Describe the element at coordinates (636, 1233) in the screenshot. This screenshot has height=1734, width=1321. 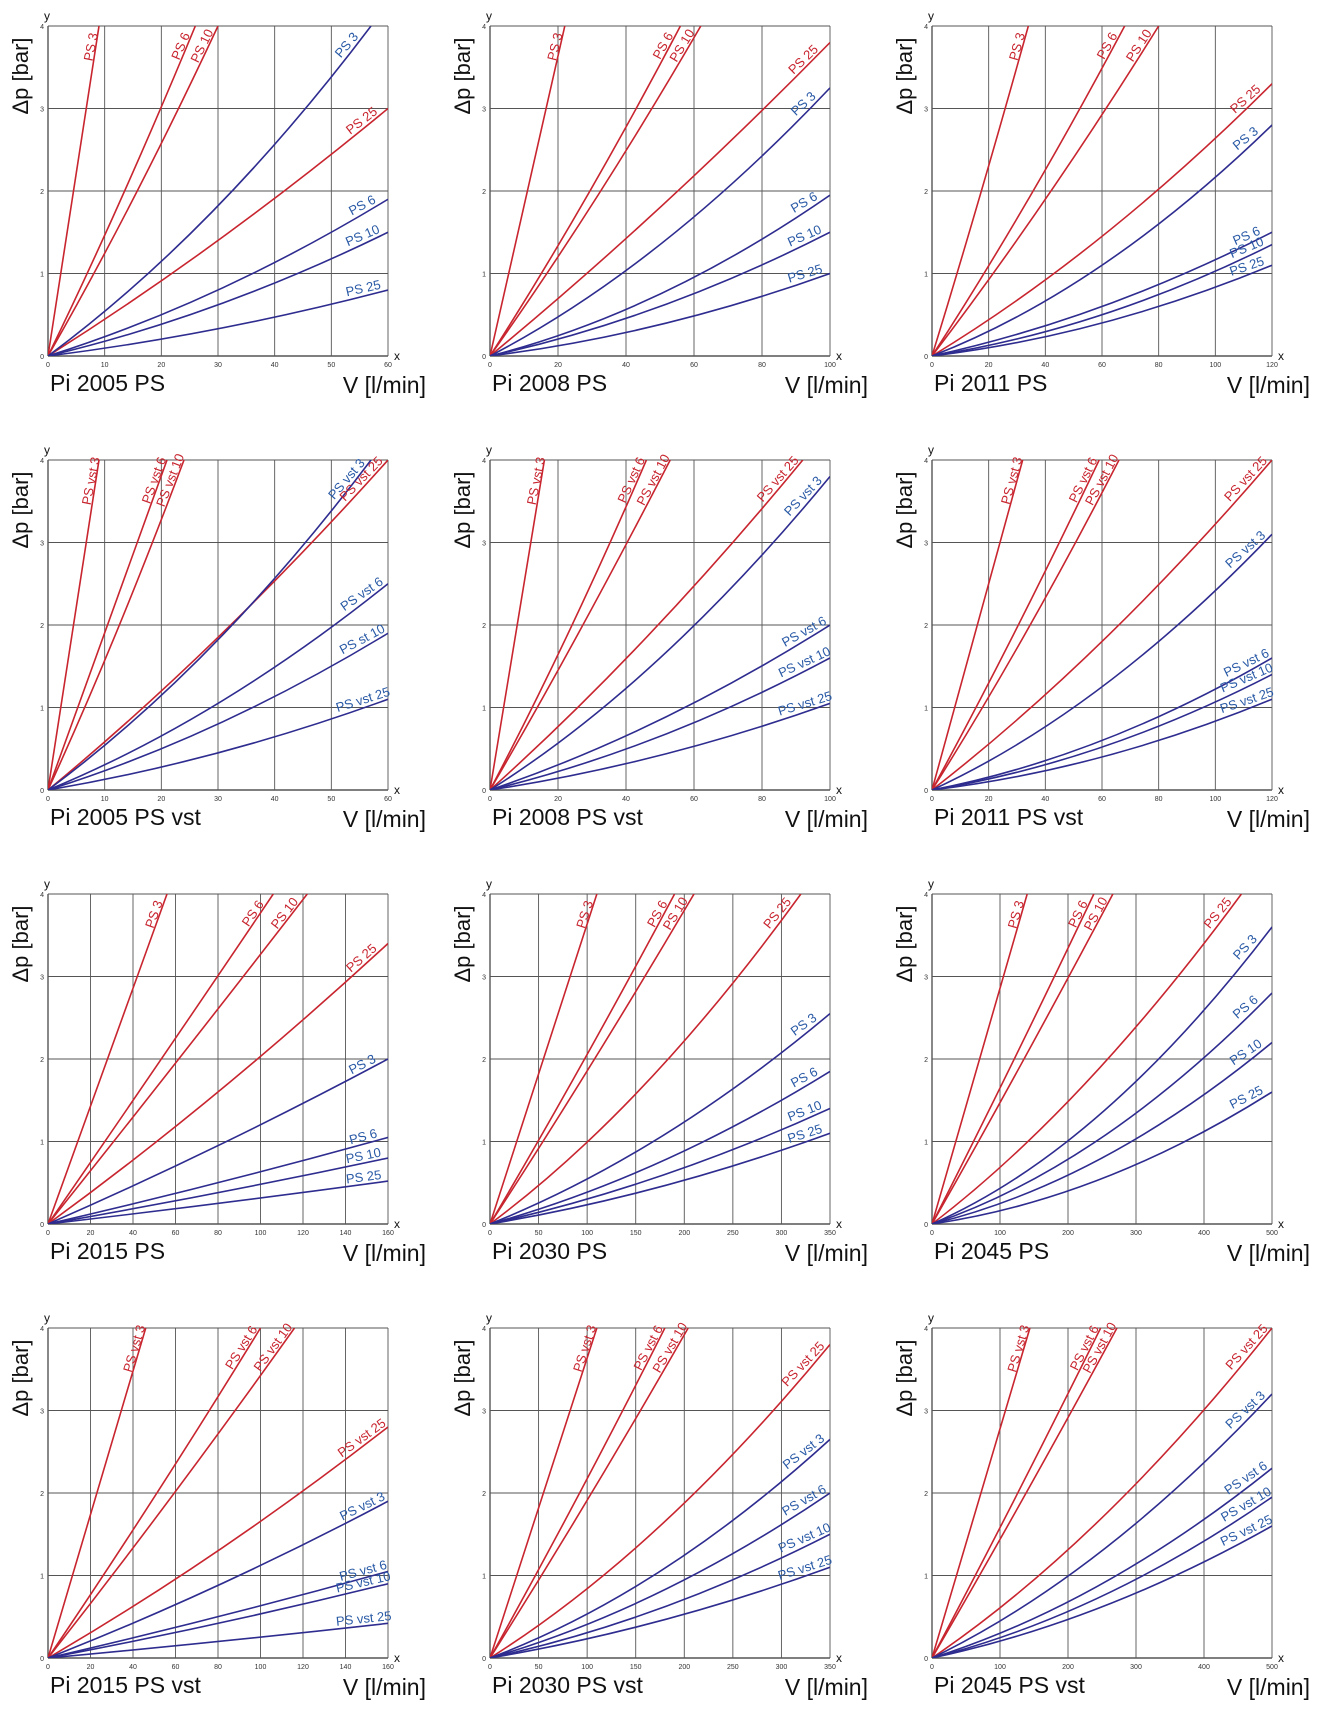
I see `x-tick-label: 150` at that location.